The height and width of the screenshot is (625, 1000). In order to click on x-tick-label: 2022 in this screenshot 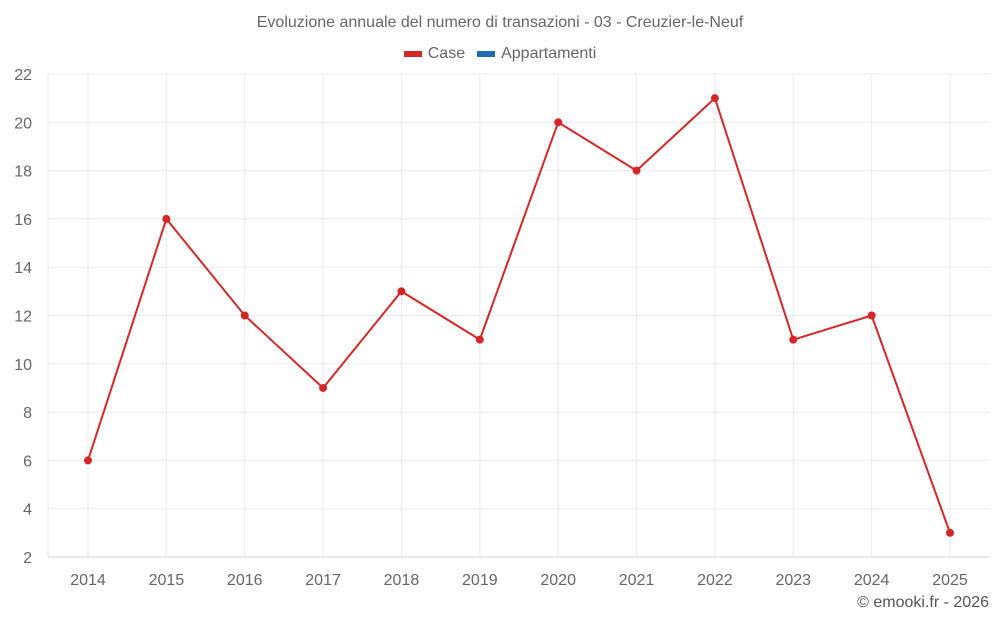, I will do `click(715, 580)`.